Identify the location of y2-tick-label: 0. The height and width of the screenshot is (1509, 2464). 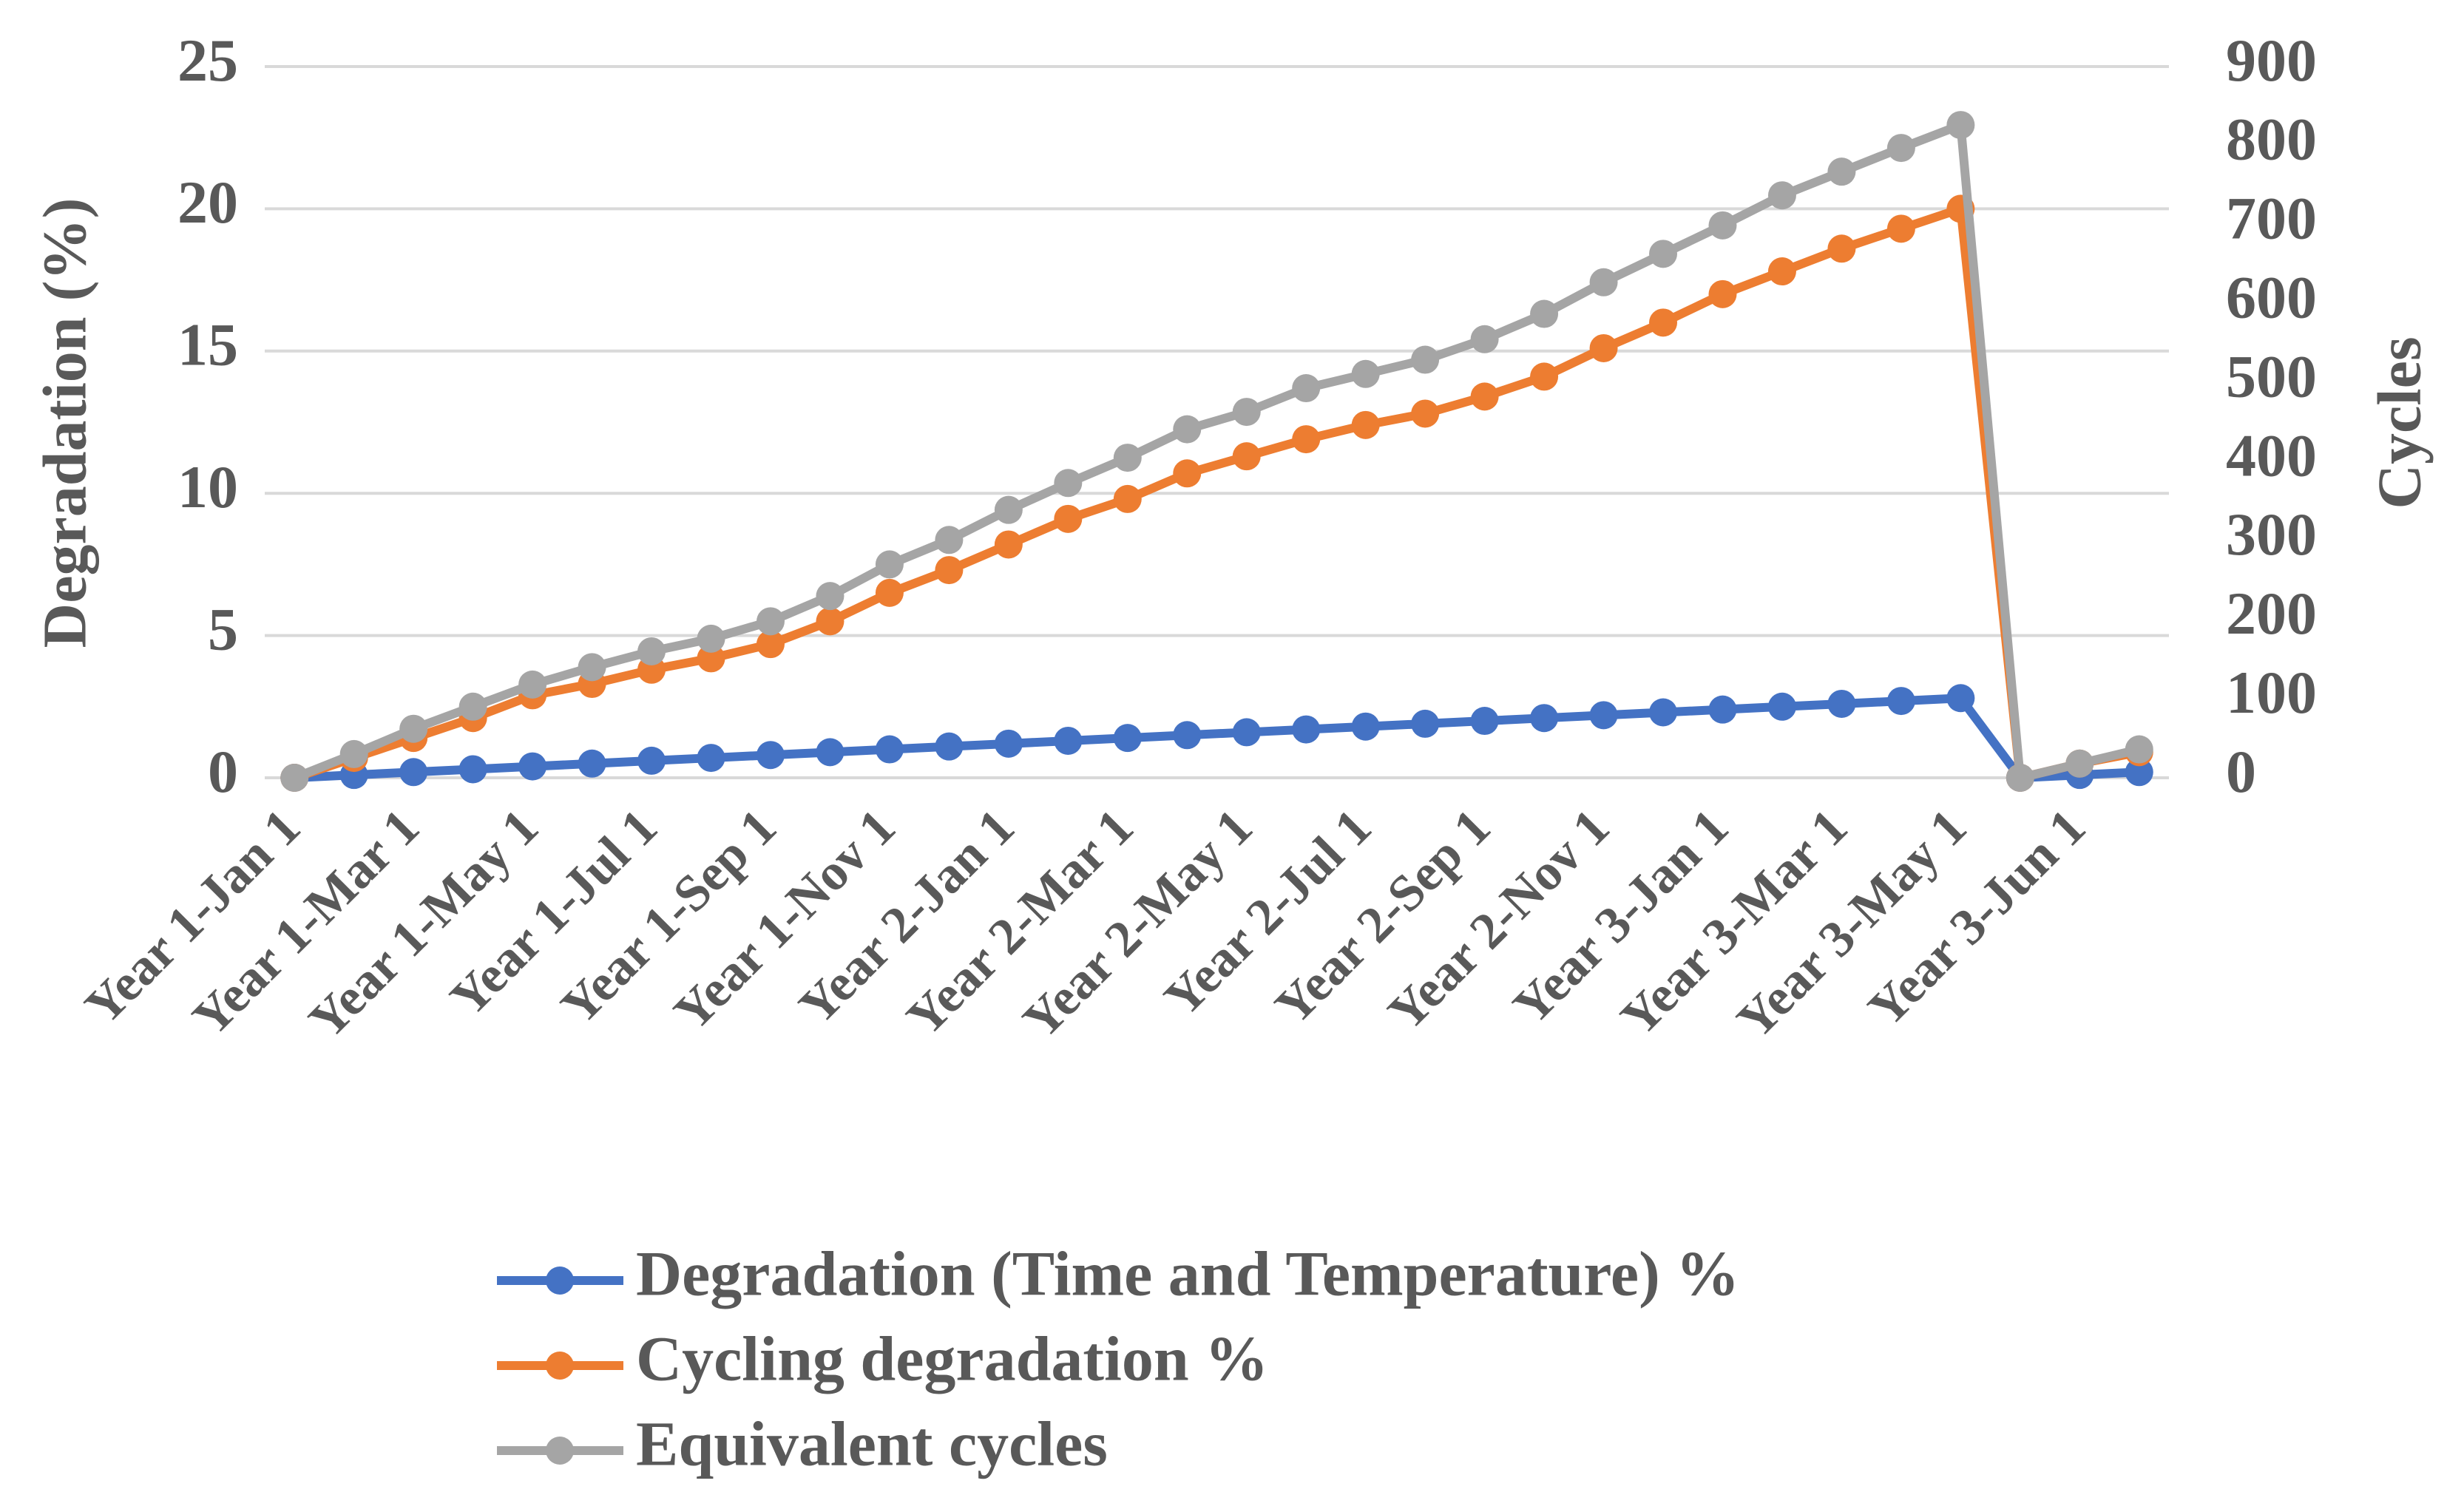
(2241, 772).